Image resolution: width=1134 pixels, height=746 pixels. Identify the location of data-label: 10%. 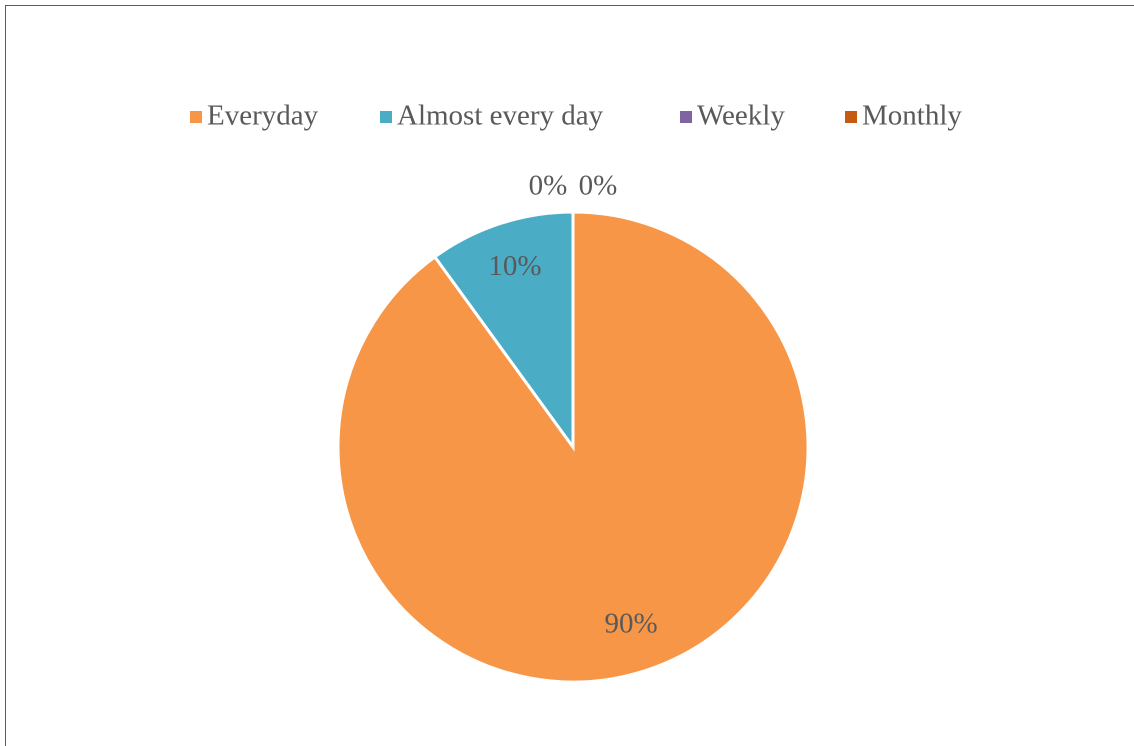
(514, 266).